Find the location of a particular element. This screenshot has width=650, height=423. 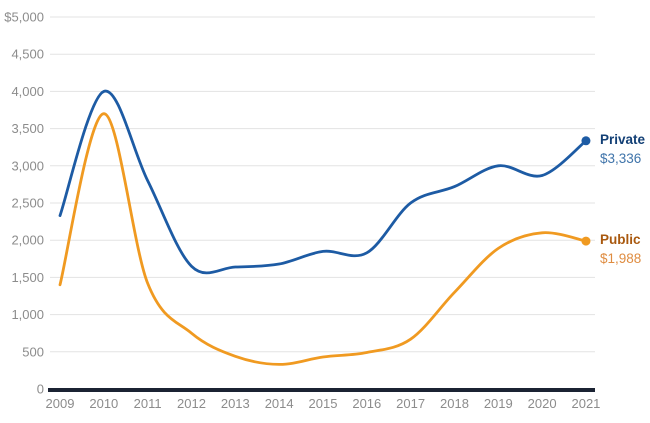

y-tick-label: 1,000 is located at coordinates (27, 314).